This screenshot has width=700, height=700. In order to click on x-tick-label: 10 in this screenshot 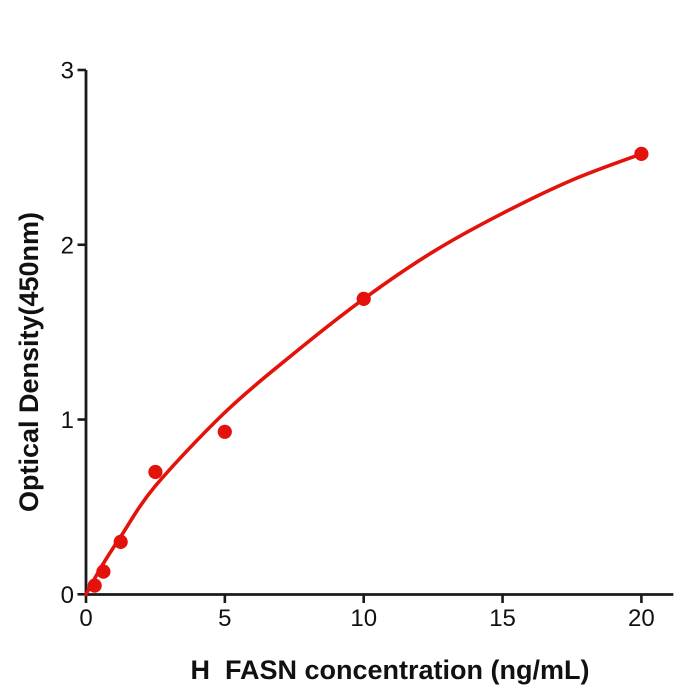, I will do `click(363, 618)`.